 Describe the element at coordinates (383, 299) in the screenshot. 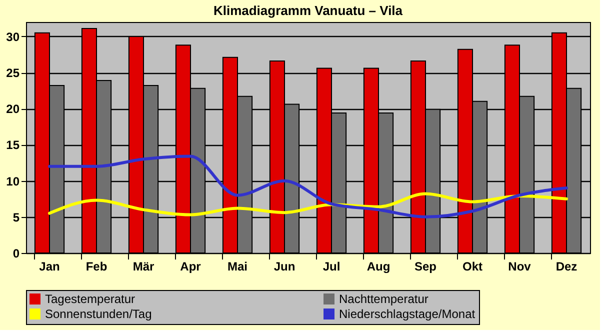

I see `legend-label: Nachttemperatur` at that location.